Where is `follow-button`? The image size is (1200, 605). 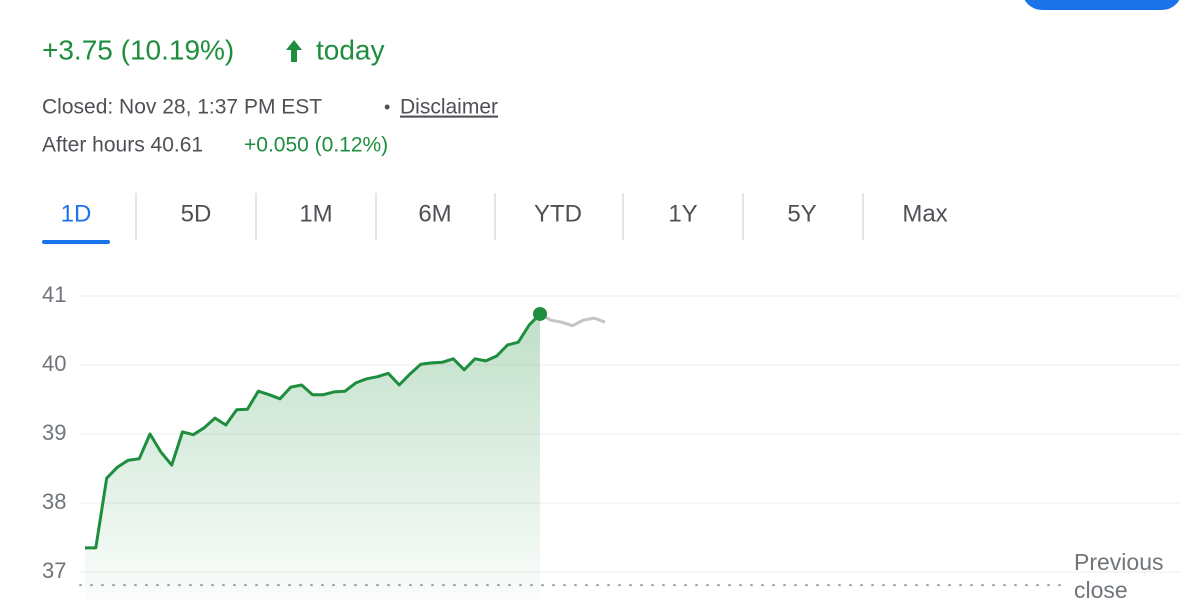 follow-button is located at coordinates (1102, 5).